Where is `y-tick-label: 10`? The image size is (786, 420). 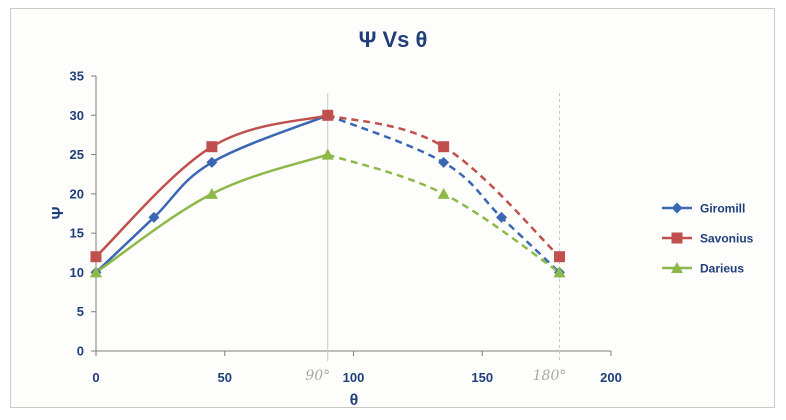 y-tick-label: 10 is located at coordinates (77, 272).